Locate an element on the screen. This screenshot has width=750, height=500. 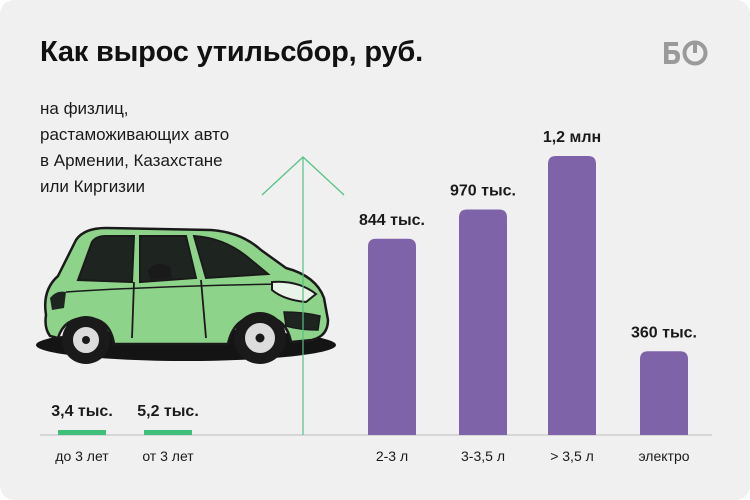
bar-value-label: 970 тыс. is located at coordinates (483, 190).